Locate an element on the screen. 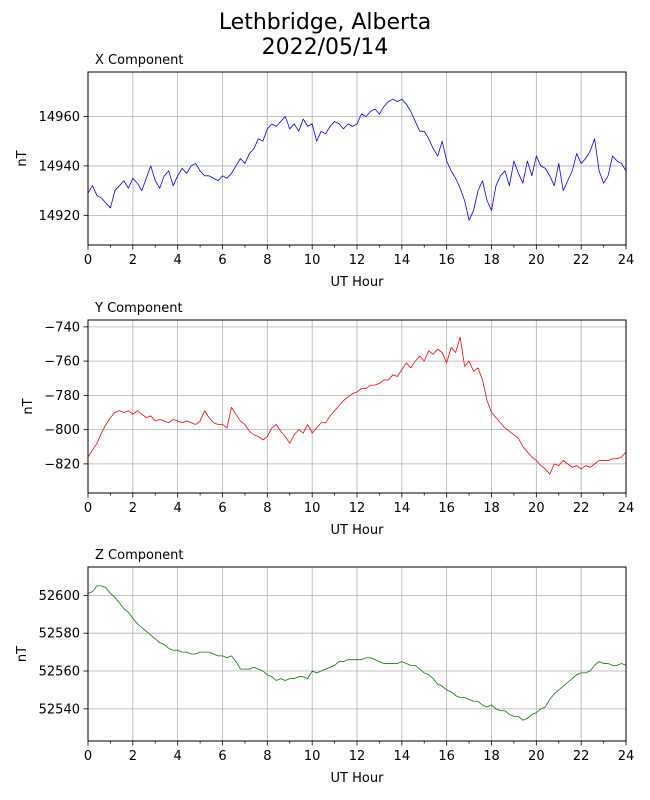 The height and width of the screenshot is (800, 650). panel-title: Y Component is located at coordinates (138, 308).